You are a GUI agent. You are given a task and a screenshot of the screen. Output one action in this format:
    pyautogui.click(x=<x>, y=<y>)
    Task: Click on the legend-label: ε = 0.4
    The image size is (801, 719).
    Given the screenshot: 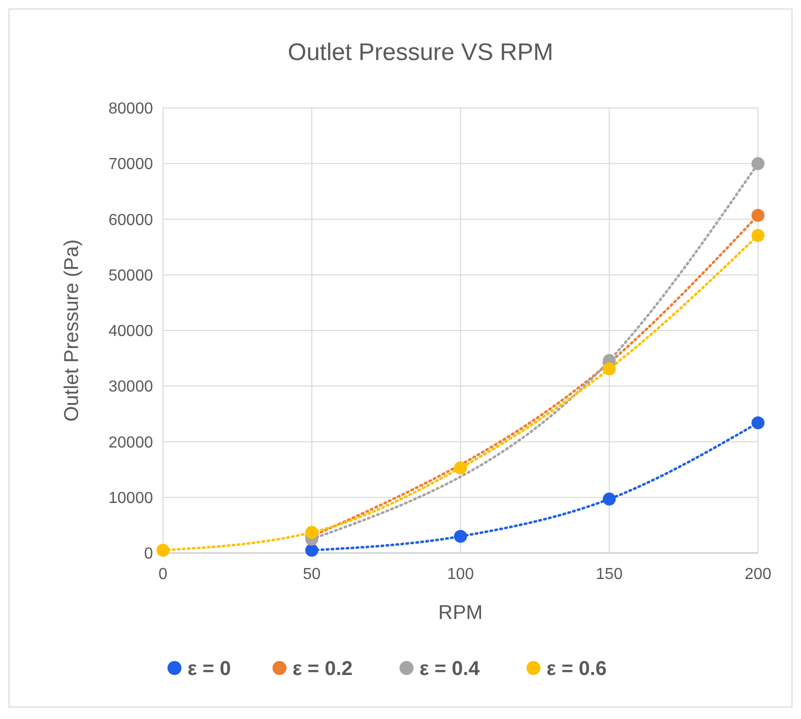 What is the action you would take?
    pyautogui.click(x=450, y=669)
    